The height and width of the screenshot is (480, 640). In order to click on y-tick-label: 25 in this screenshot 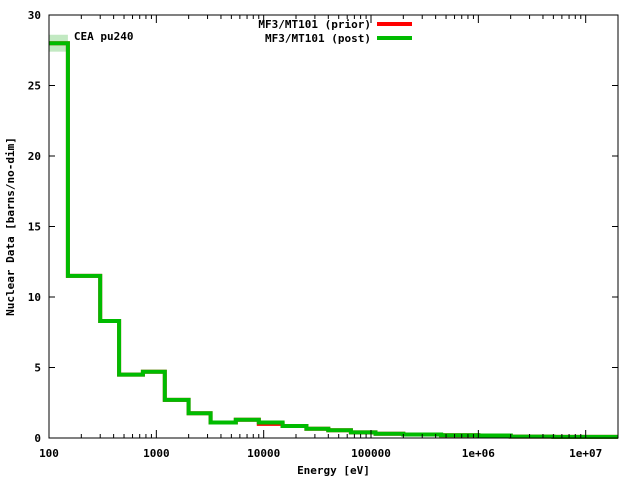, I will do `click(34, 86)`.